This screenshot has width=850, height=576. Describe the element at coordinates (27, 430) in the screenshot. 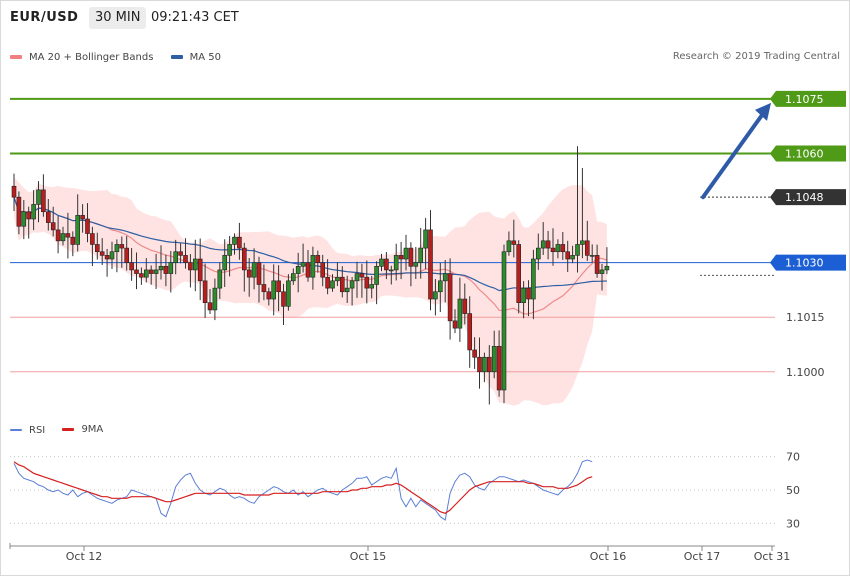

I see `legend-rsi: RSI` at that location.